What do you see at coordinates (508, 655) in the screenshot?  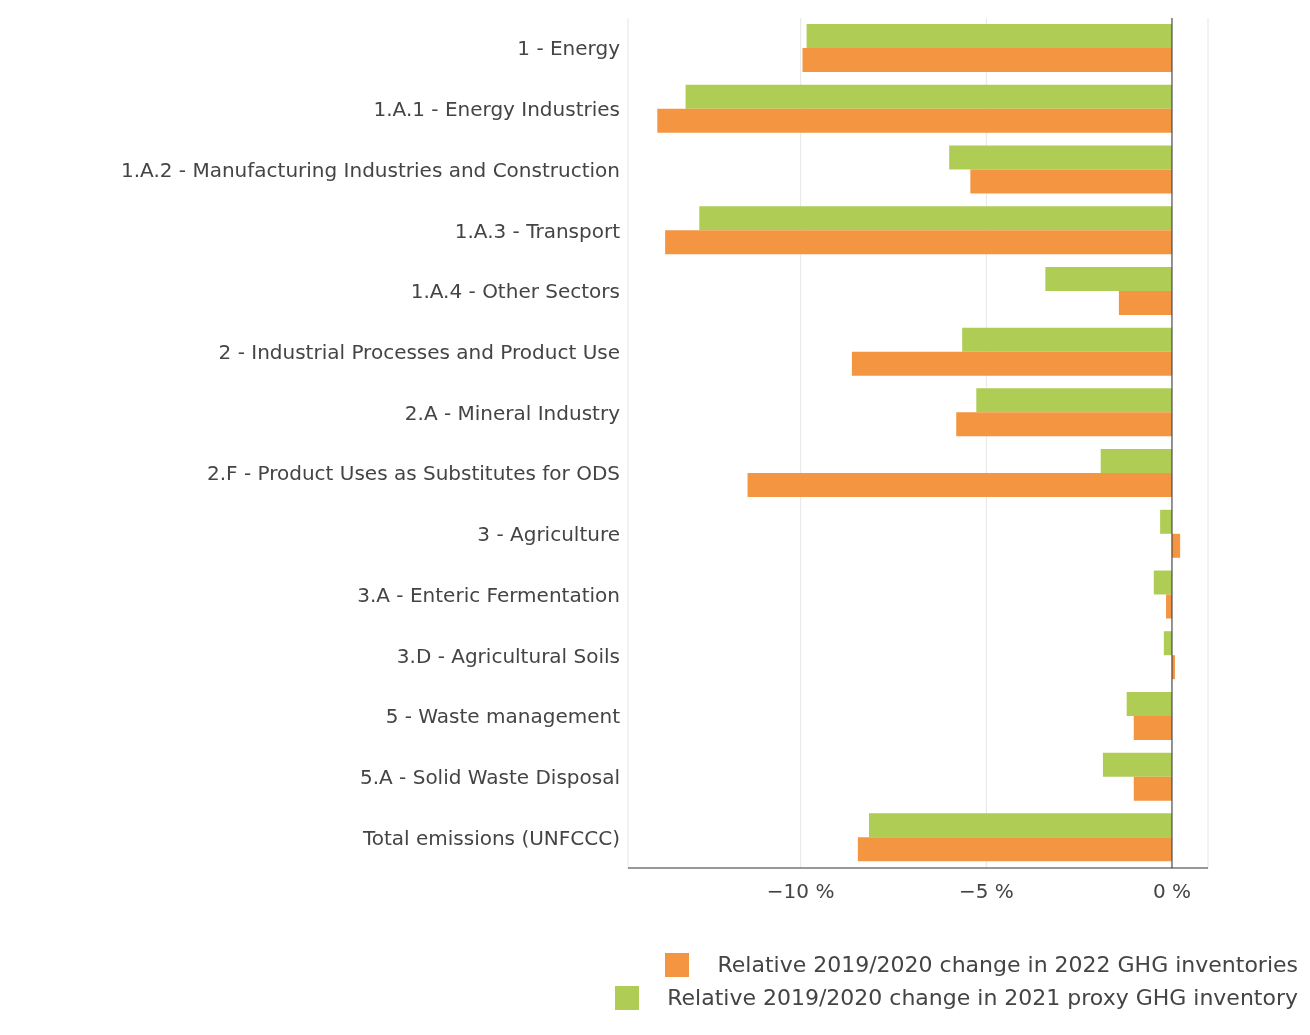 I see `y-tick-label: 3.D - Agricultural Soils` at bounding box center [508, 655].